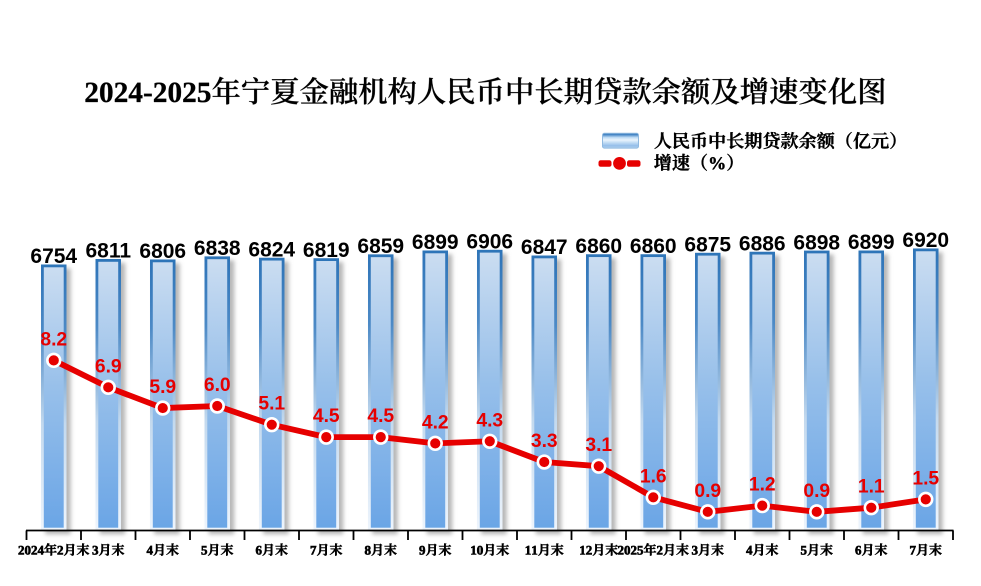 The height and width of the screenshot is (586, 981). I want to click on svg-text: 1.1, so click(871, 487).